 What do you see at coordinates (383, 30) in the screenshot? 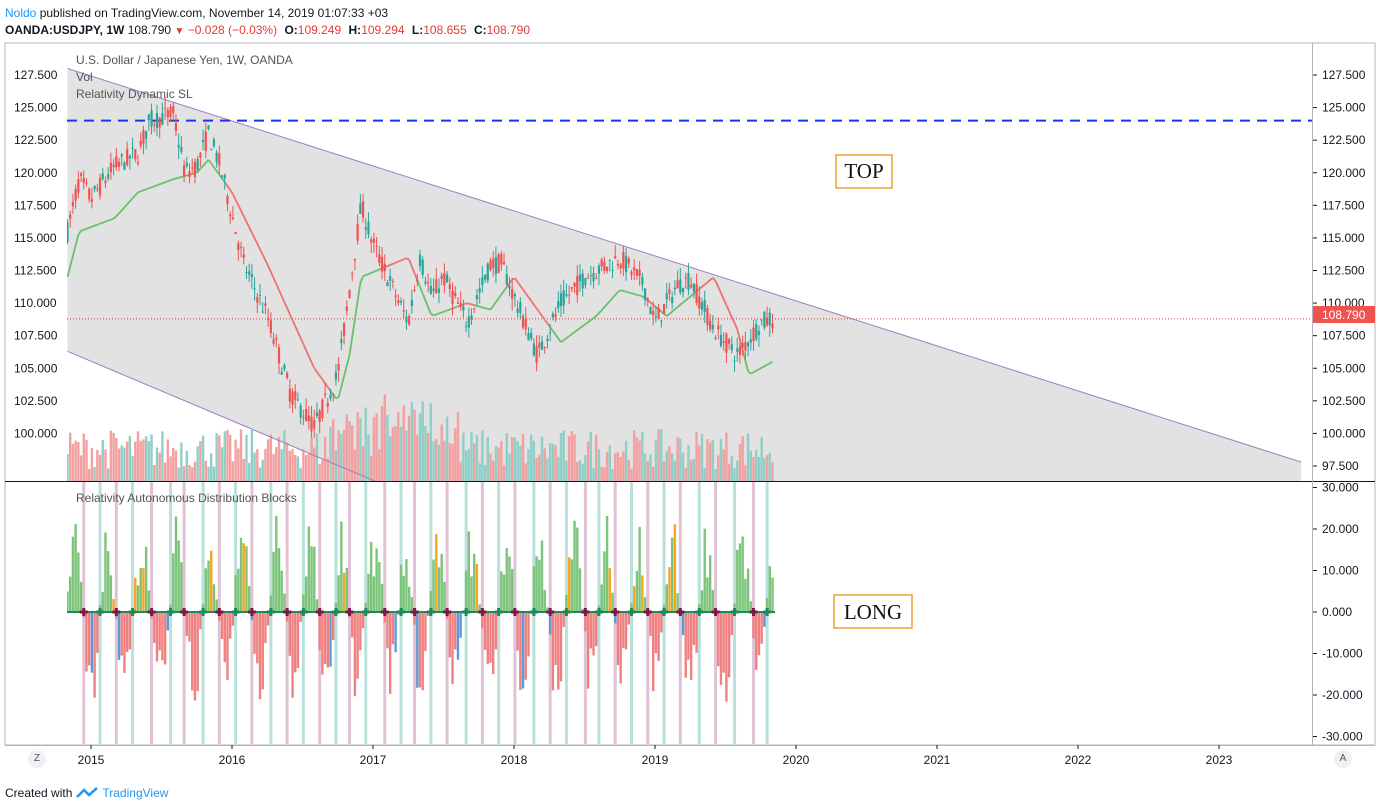
I see `high-value: 109.294` at bounding box center [383, 30].